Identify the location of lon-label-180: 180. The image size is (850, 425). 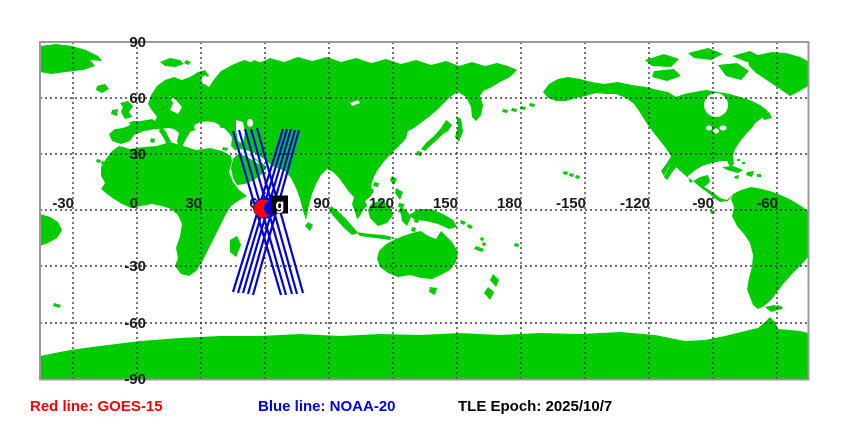
(509, 203).